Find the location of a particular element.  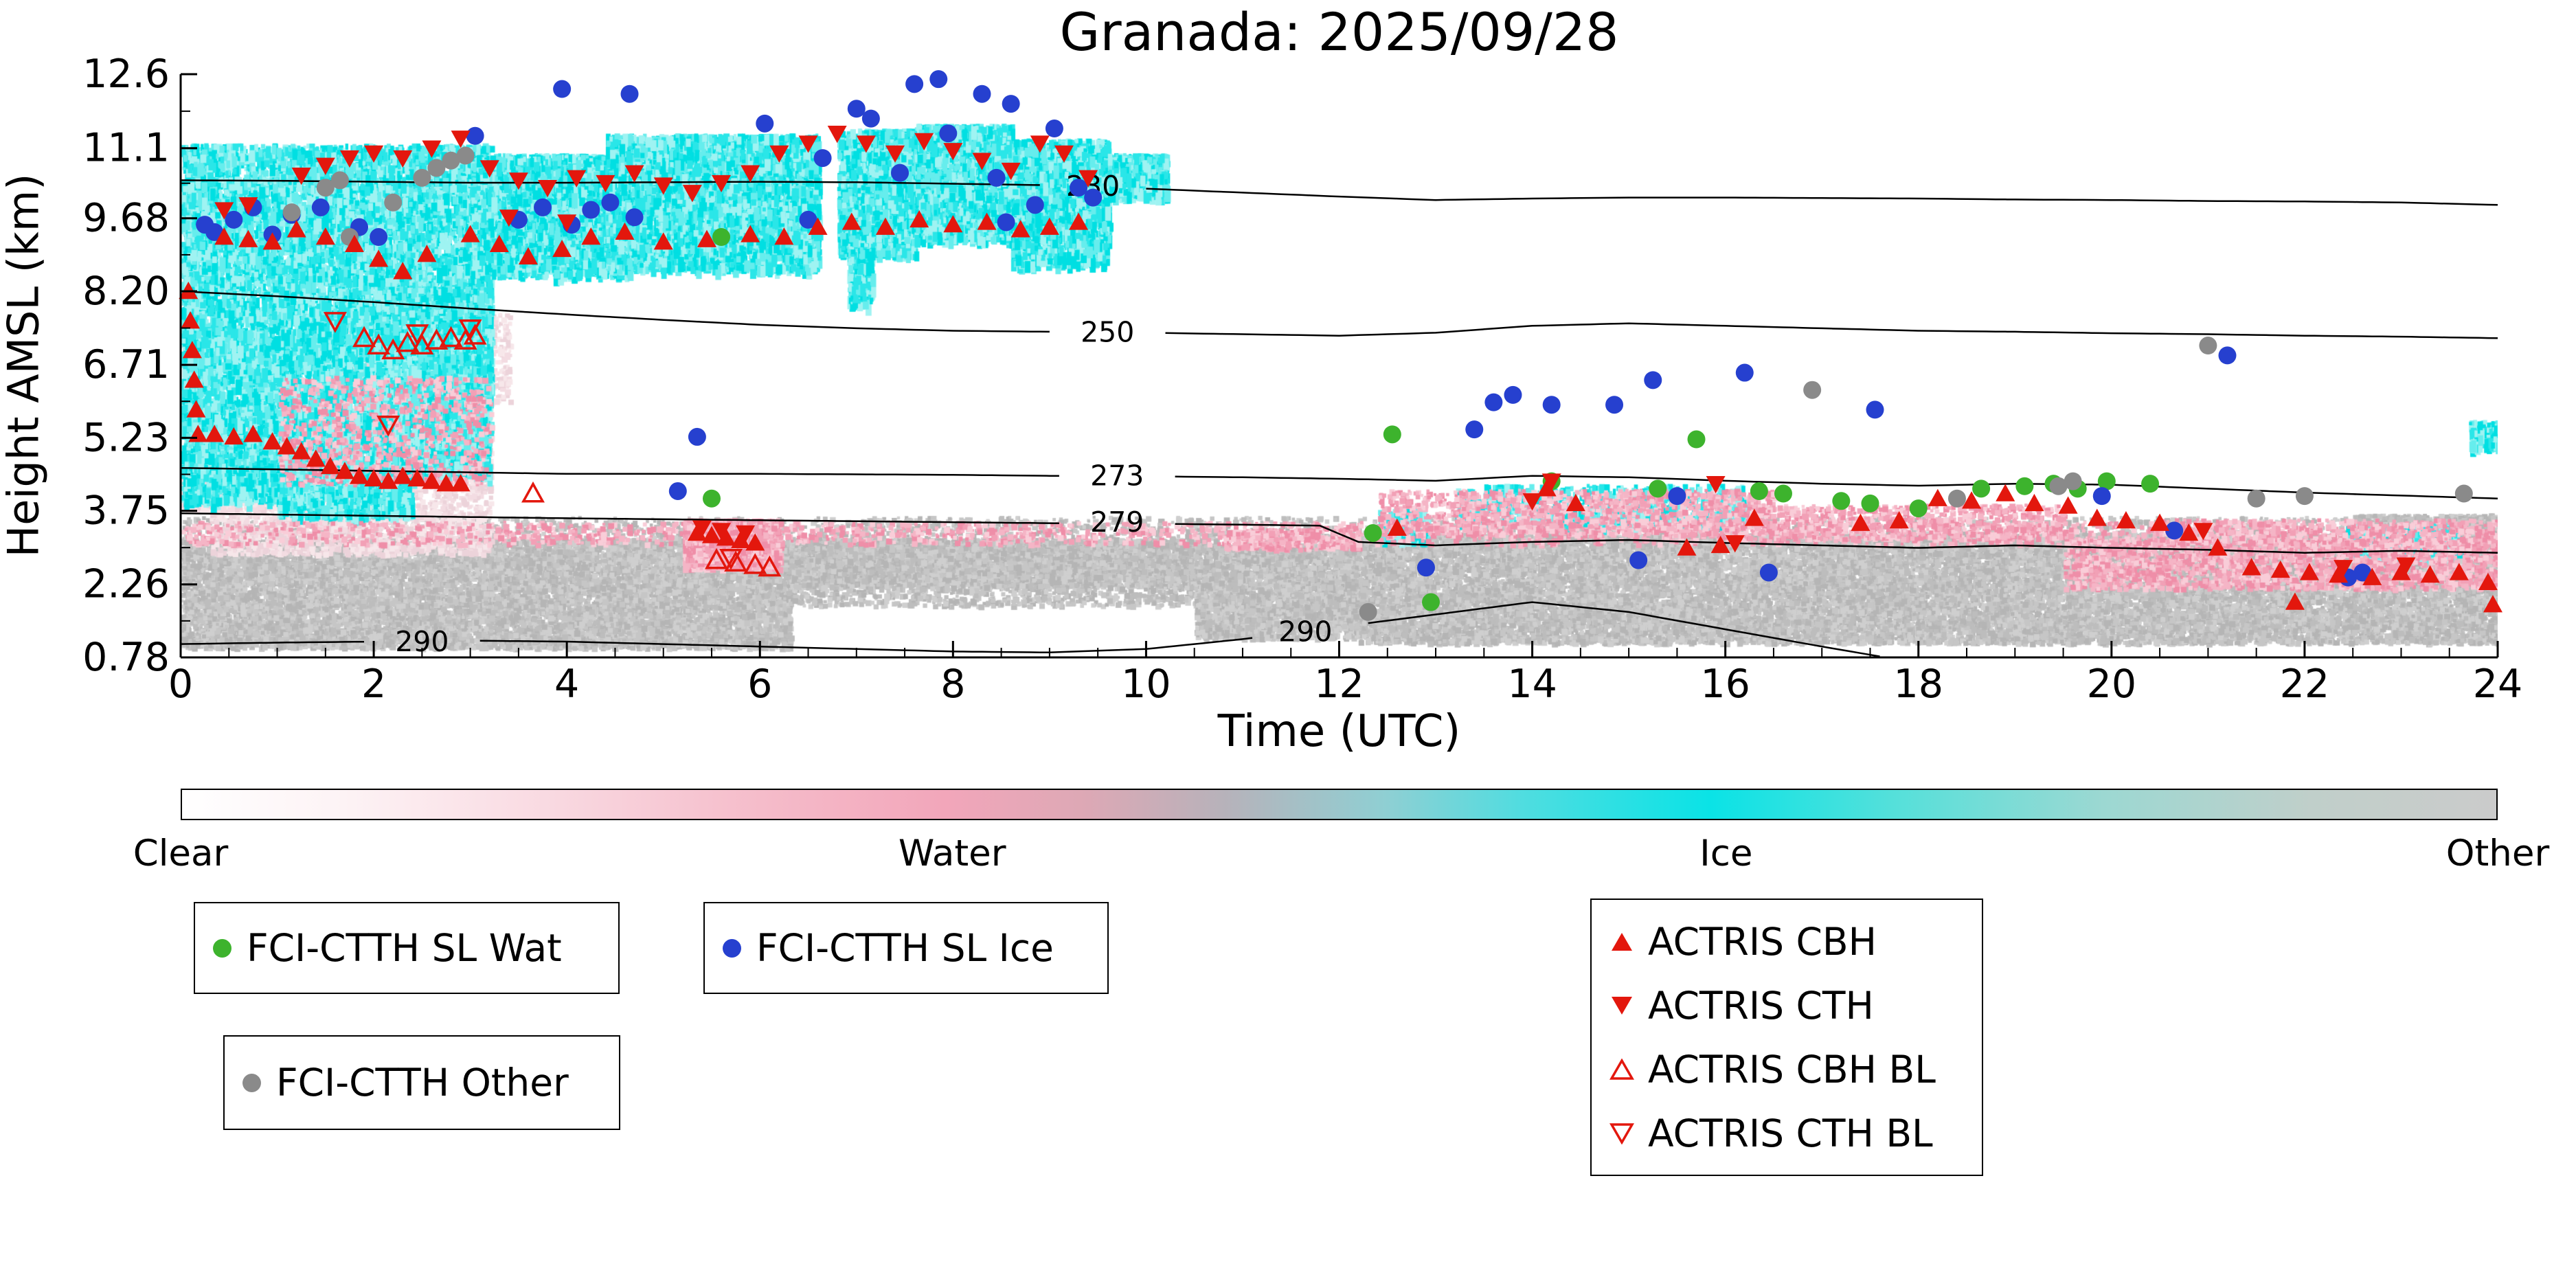

x-axis-label: Time (UTC) is located at coordinates (1339, 731).